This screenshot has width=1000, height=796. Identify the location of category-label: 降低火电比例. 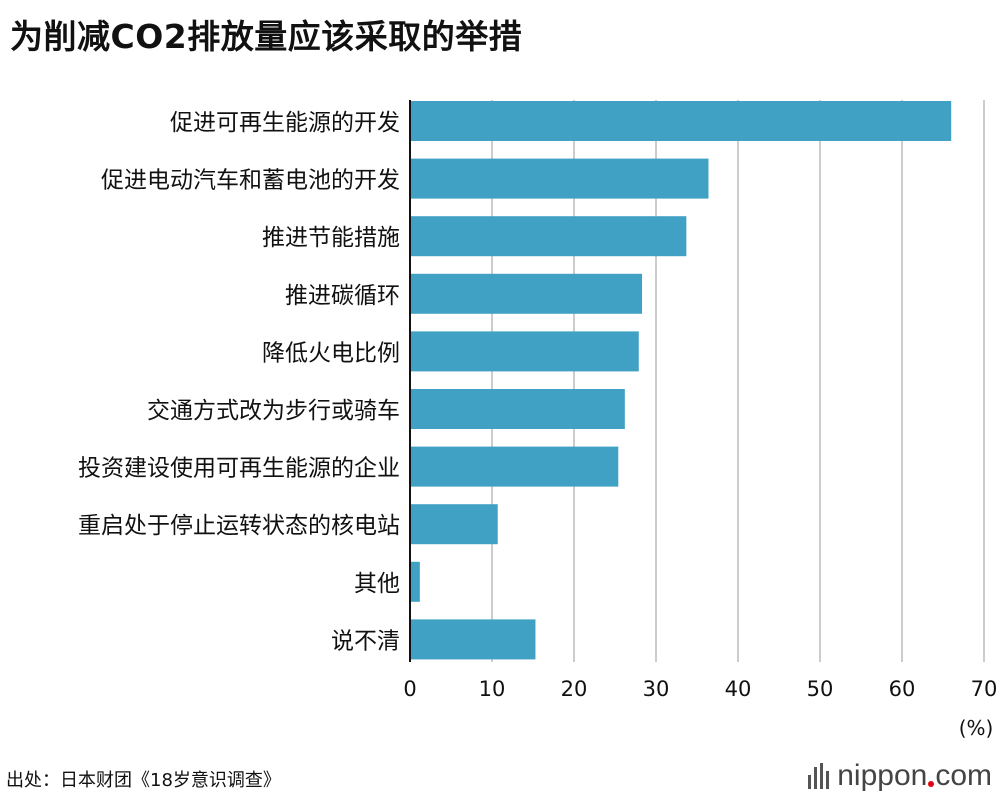
(331, 353).